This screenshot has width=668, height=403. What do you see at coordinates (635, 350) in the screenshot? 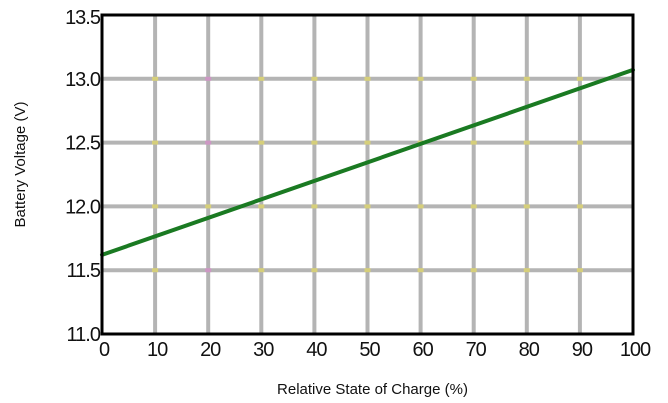
I see `x-tick-label-10: 100` at bounding box center [635, 350].